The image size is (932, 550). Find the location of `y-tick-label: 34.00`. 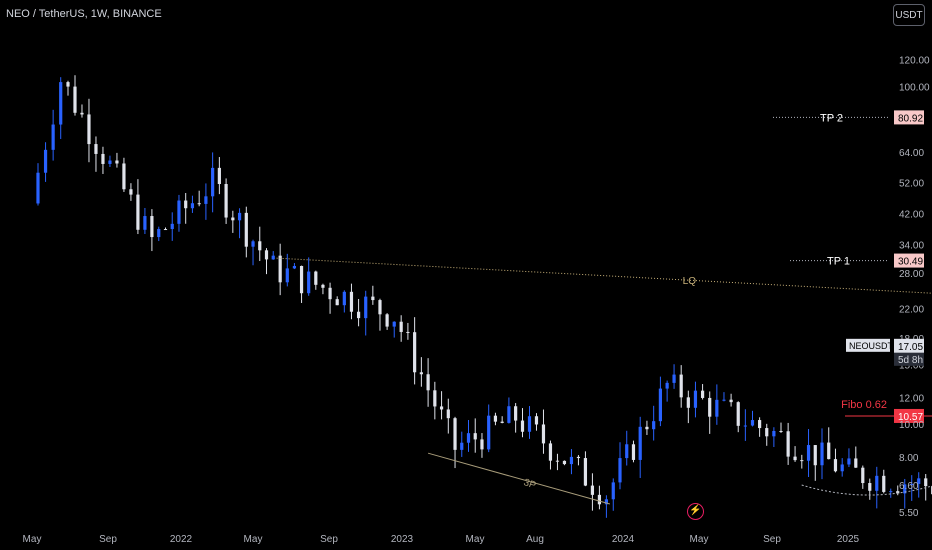

y-tick-label: 34.00 is located at coordinates (911, 246).